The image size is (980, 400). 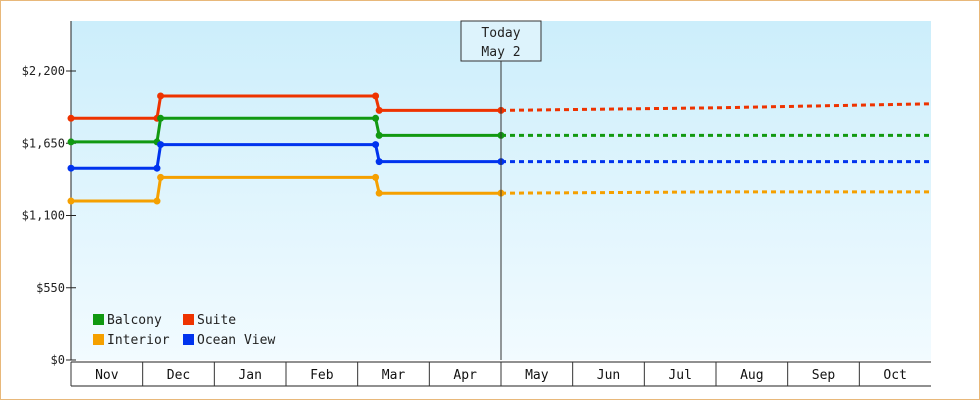 I want to click on x-tick-label: Oct, so click(x=894, y=375).